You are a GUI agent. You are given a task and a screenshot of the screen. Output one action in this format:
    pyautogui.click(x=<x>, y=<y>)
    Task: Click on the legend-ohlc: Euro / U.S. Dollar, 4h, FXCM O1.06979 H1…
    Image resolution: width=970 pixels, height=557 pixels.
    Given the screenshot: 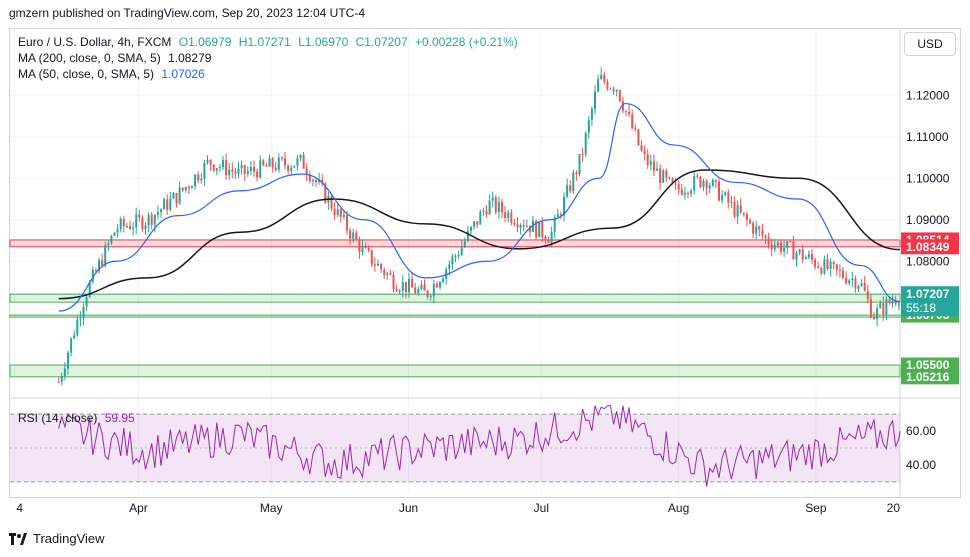 What is the action you would take?
    pyautogui.click(x=268, y=42)
    